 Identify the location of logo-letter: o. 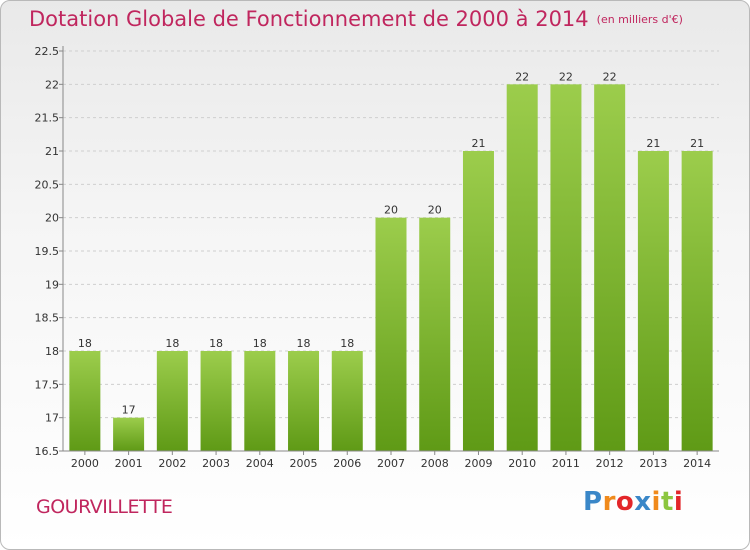
(625, 502).